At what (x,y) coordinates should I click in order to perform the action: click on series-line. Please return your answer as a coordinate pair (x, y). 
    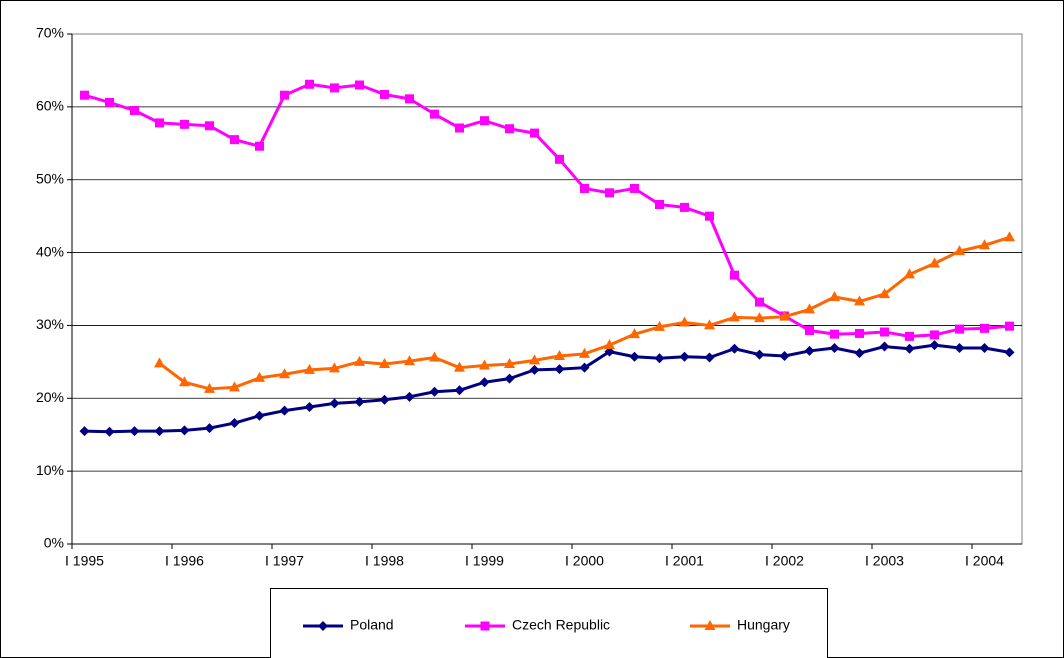
    Looking at the image, I should click on (547, 388).